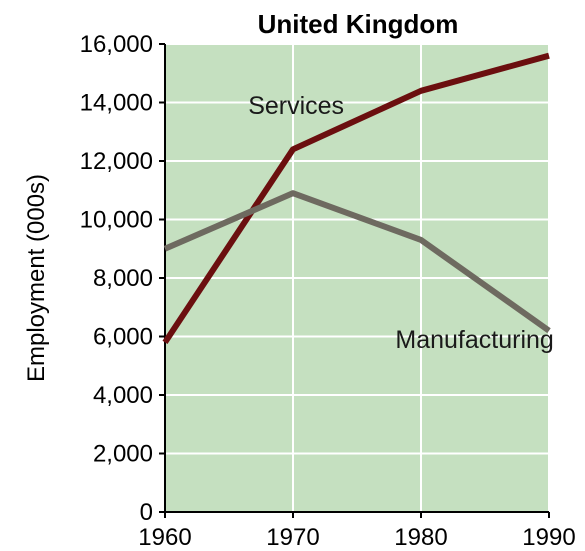 The height and width of the screenshot is (551, 585). What do you see at coordinates (123, 395) in the screenshot?
I see `y-tick-label: 4,000` at bounding box center [123, 395].